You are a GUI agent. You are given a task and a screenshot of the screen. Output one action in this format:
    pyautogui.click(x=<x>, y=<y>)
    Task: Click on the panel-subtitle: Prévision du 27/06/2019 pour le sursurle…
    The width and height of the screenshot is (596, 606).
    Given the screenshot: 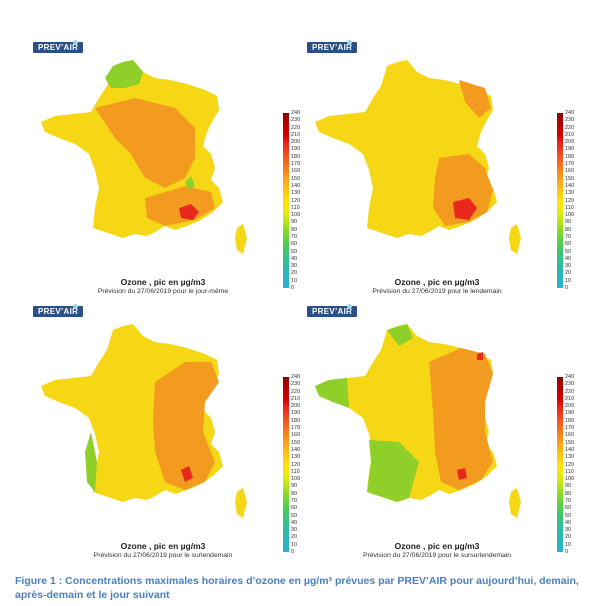 What is the action you would take?
    pyautogui.click(x=437, y=555)
    